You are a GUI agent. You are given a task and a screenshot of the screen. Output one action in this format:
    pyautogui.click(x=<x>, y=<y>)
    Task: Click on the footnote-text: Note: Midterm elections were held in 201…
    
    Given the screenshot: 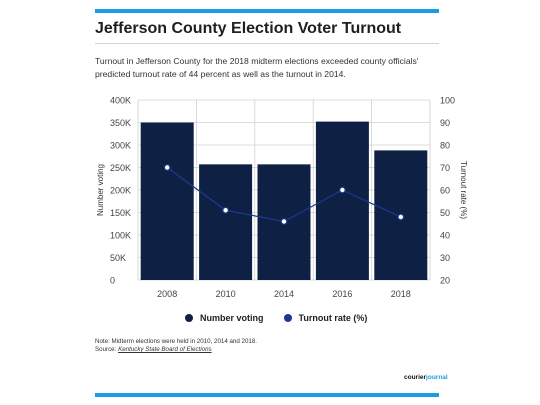 What is the action you would take?
    pyautogui.click(x=176, y=341)
    